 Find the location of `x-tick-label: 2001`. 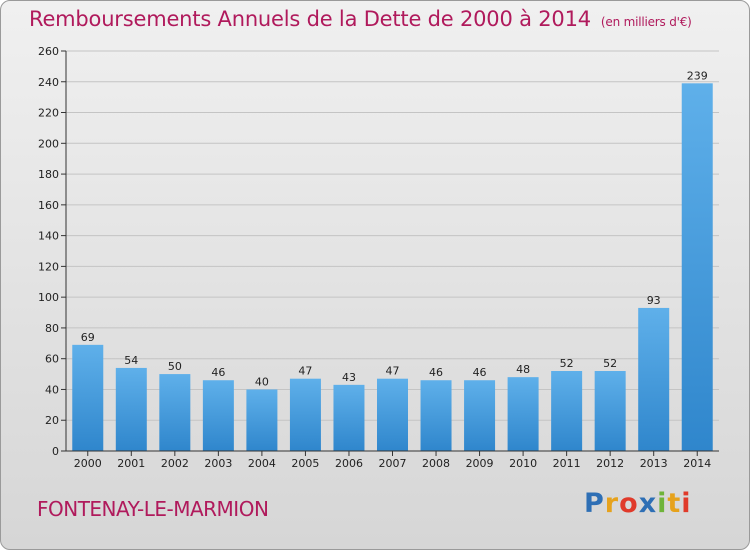

x-tick-label: 2001 is located at coordinates (131, 463).